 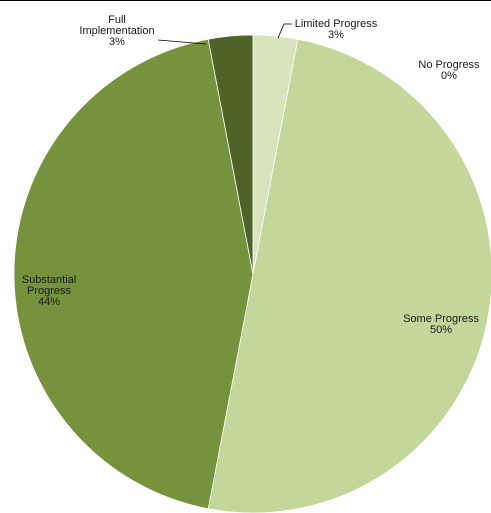 I want to click on slice-full-implementation, so click(x=230, y=154).